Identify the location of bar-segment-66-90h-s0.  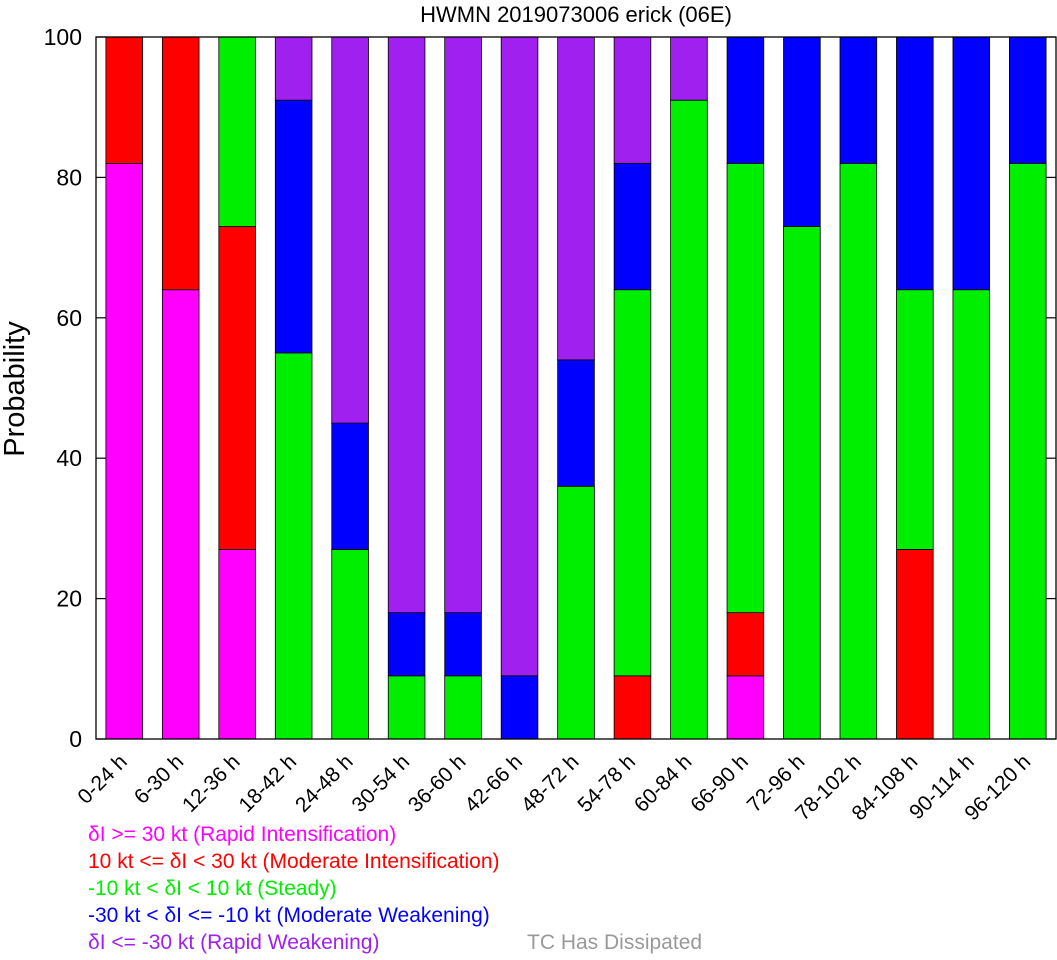
(745, 707).